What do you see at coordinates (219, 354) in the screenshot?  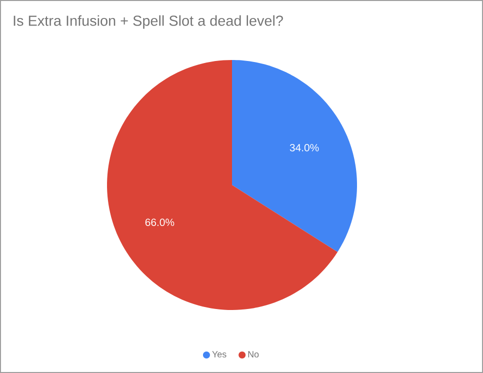 I see `legend-label: Yes` at bounding box center [219, 354].